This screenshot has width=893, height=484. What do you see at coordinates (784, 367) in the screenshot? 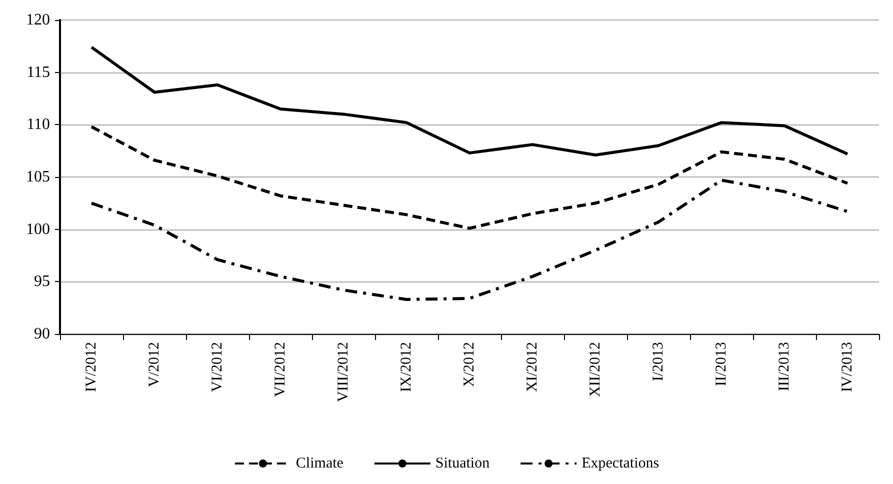
I see `x-tick-label: III/2013` at bounding box center [784, 367].